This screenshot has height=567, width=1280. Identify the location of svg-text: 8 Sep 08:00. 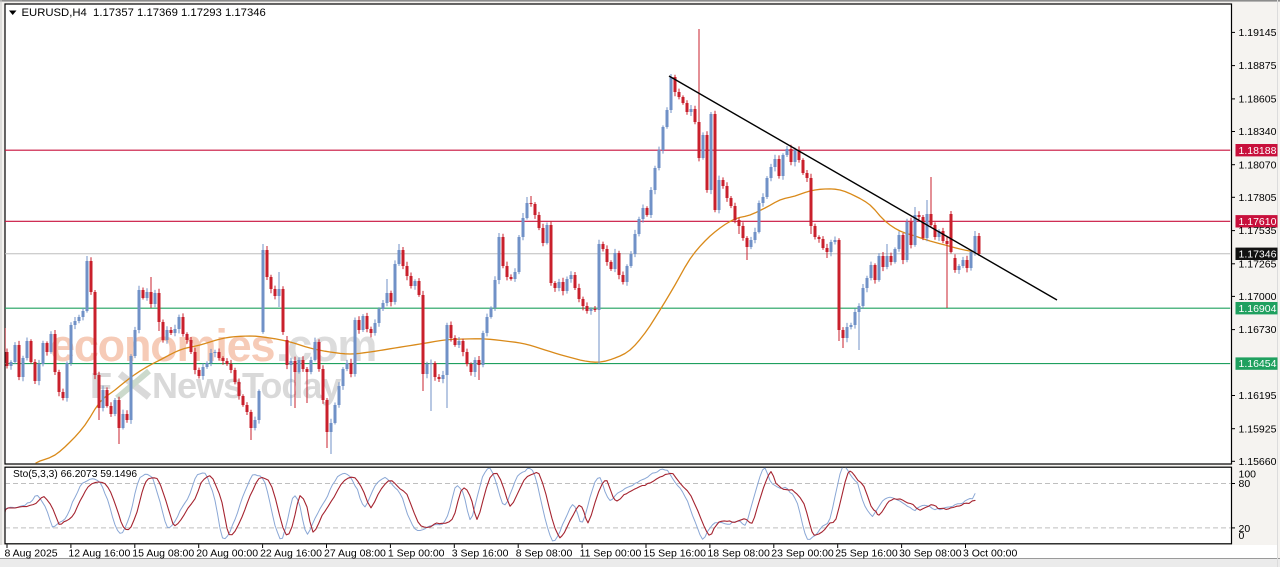
(544, 554).